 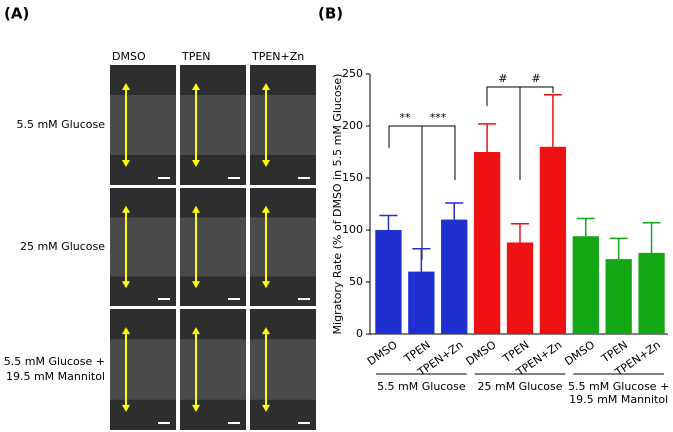 I want to click on row-label: 5.5 mM Glucose +, so click(x=54, y=361).